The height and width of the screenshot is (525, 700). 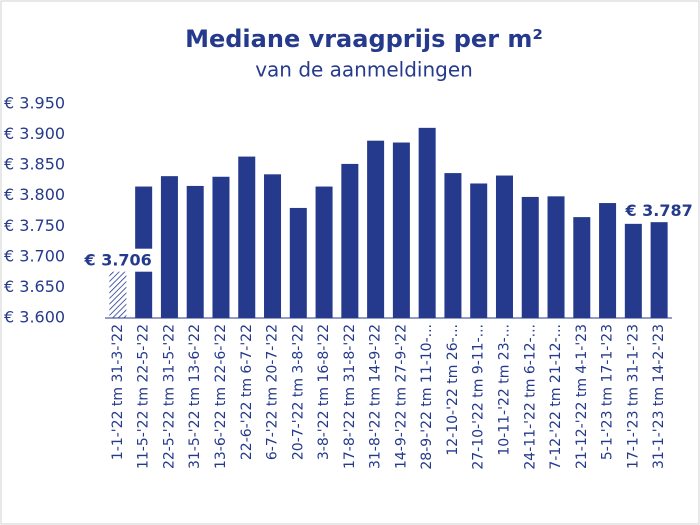 What do you see at coordinates (144, 396) in the screenshot?
I see `x-tick-label: 11-5-'22 tm 22-5-'22` at bounding box center [144, 396].